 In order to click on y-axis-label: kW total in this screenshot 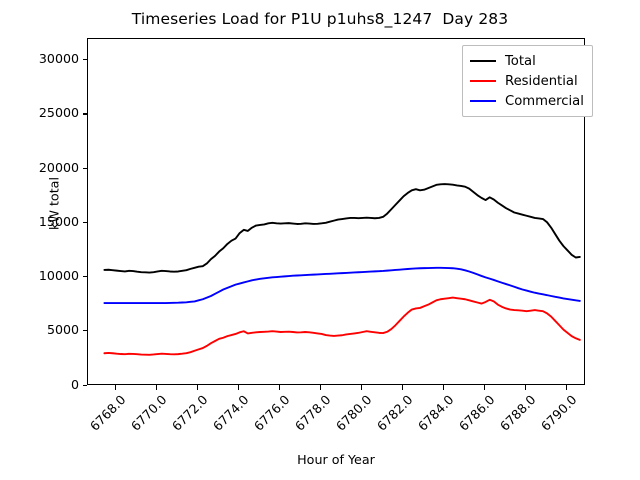, I will do `click(54, 203)`.